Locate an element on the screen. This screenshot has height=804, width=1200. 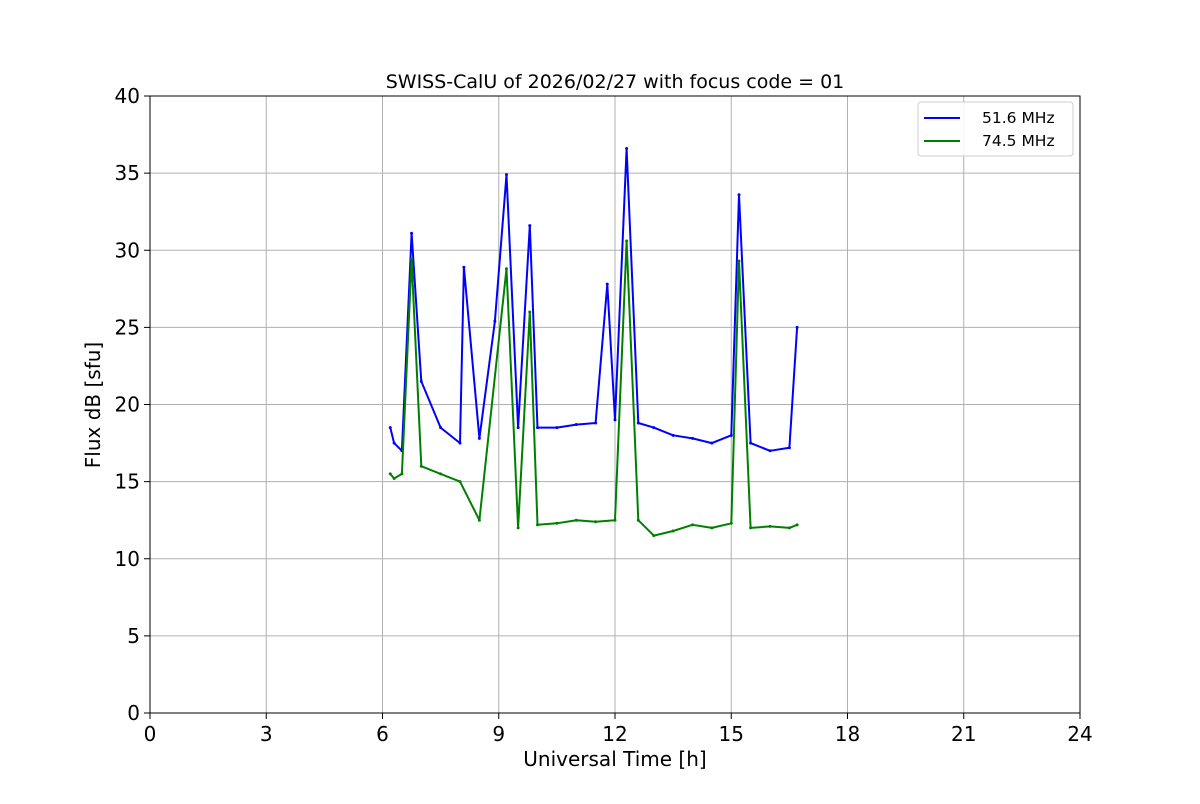
y-tick-label: 5 is located at coordinates (133, 636).